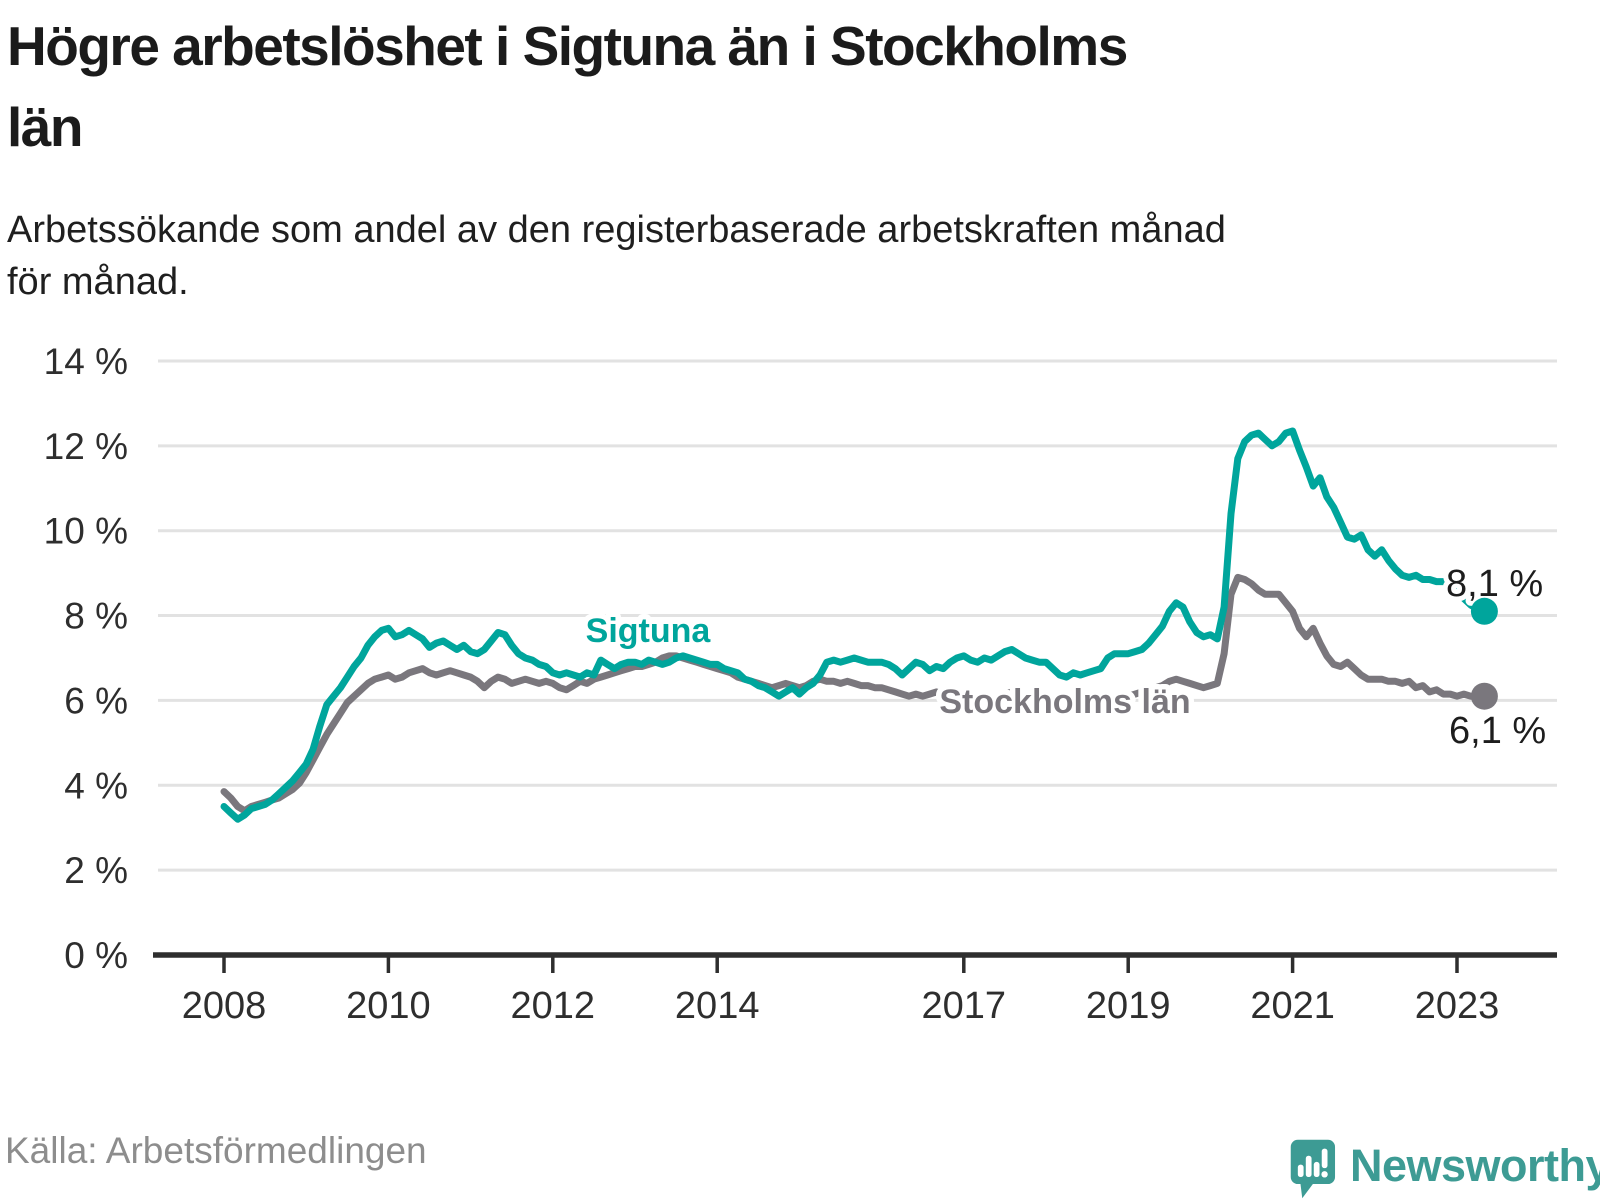  I want to click on svg-text: 2014, so click(717, 1006).